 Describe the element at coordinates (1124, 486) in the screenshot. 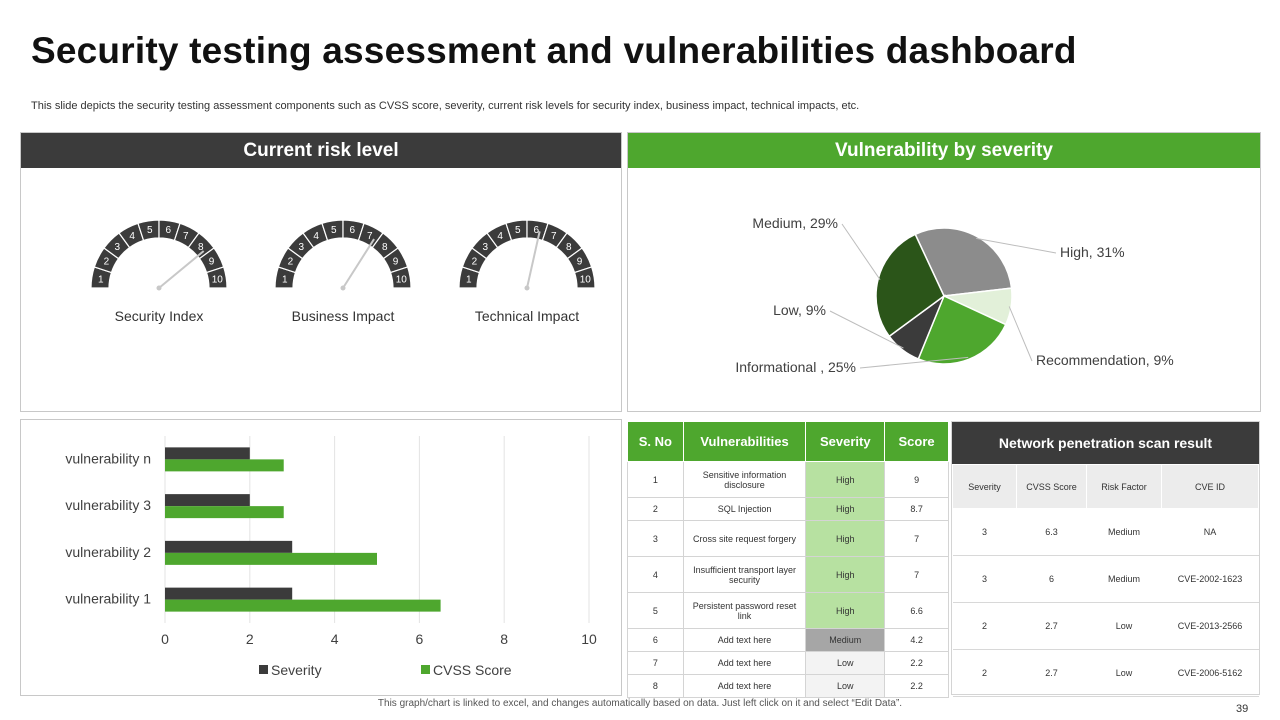

I see `net-col-risk: Risk Factor` at that location.